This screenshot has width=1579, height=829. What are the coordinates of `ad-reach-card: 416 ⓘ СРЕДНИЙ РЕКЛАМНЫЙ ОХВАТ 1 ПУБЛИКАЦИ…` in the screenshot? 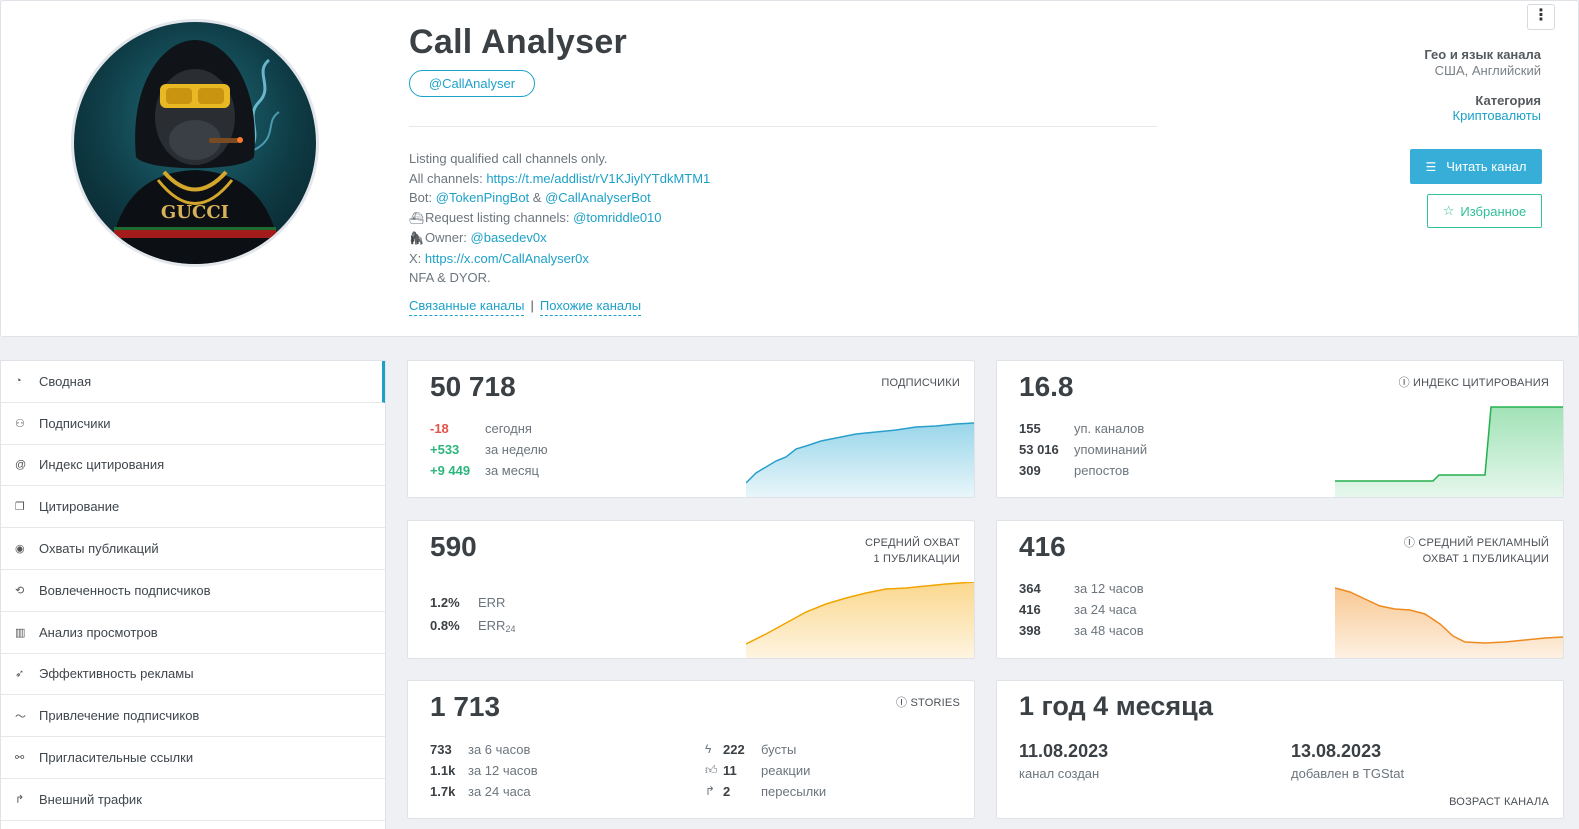 It's located at (1280, 589).